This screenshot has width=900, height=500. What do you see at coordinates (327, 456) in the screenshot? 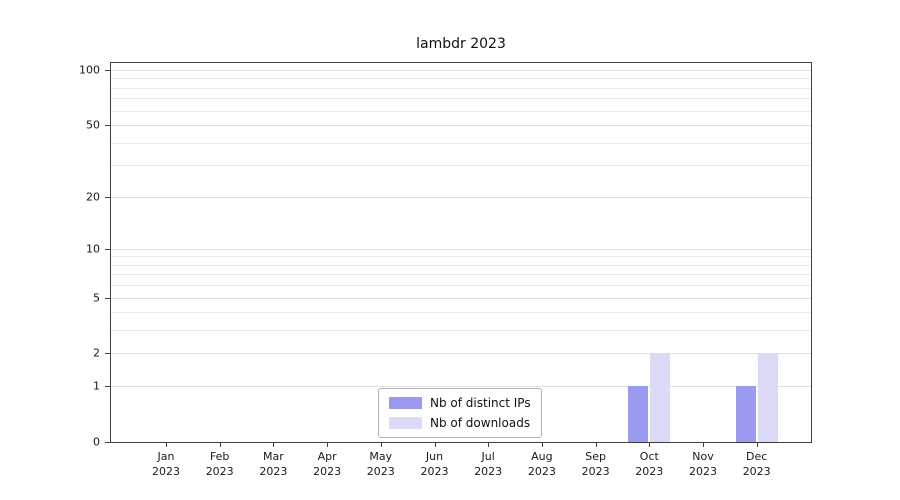
I see `x-tick-month: Apr` at bounding box center [327, 456].